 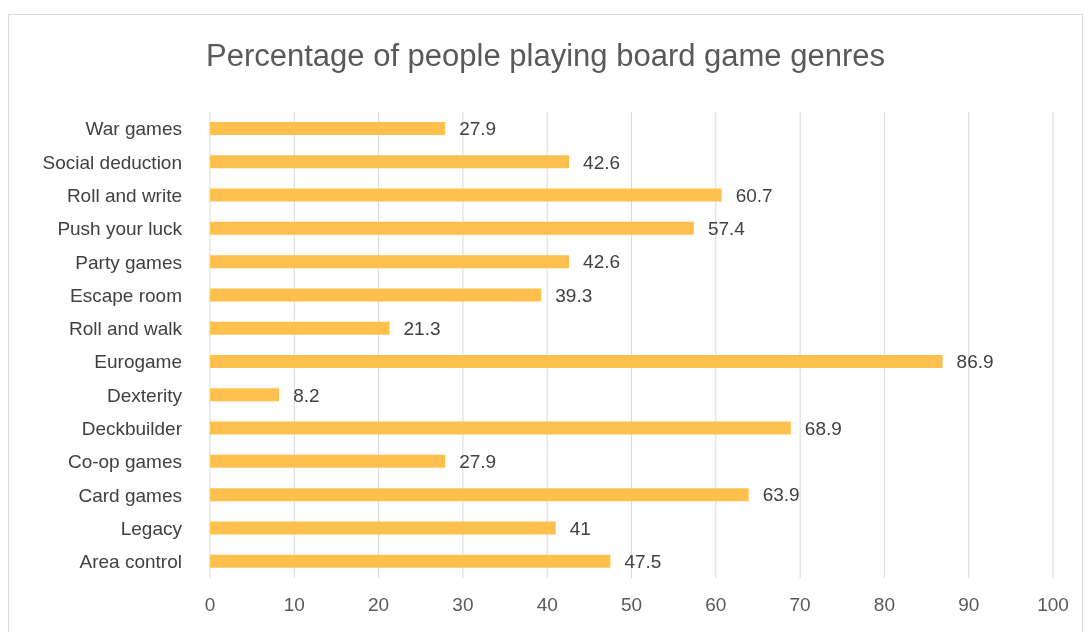 I want to click on x-tick-label: 100, so click(x=1053, y=605).